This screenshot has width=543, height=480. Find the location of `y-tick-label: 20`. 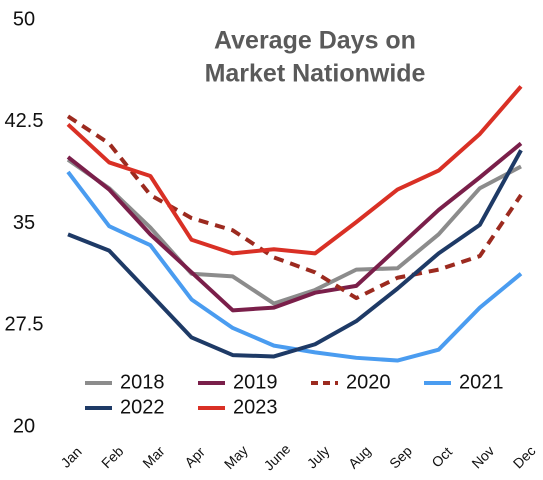

y-tick-label: 20 is located at coordinates (24, 426).